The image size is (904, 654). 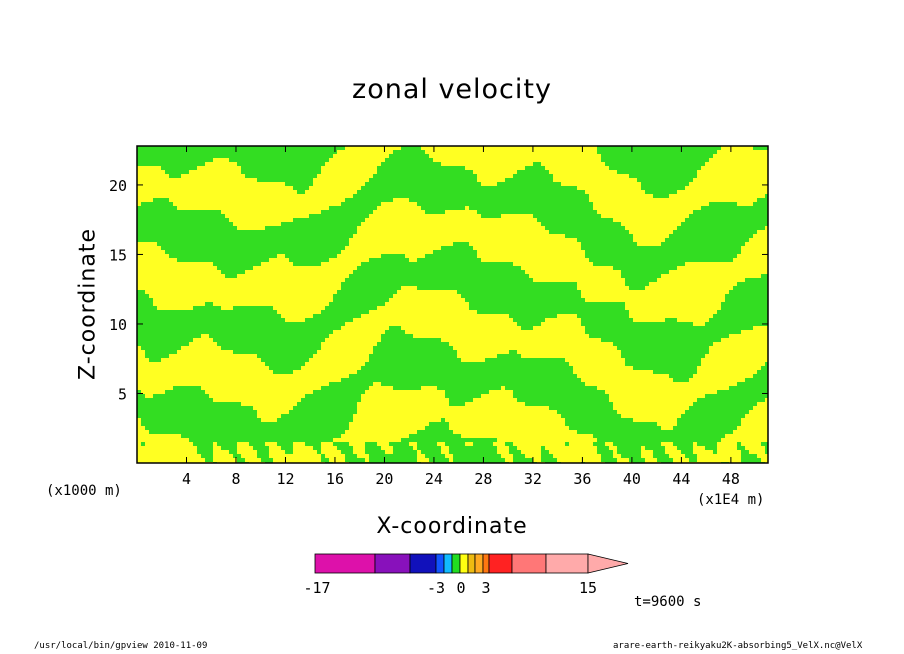 What do you see at coordinates (121, 646) in the screenshot?
I see `footer-command: /usr/local/bin/gpview 2010-11-09` at bounding box center [121, 646].